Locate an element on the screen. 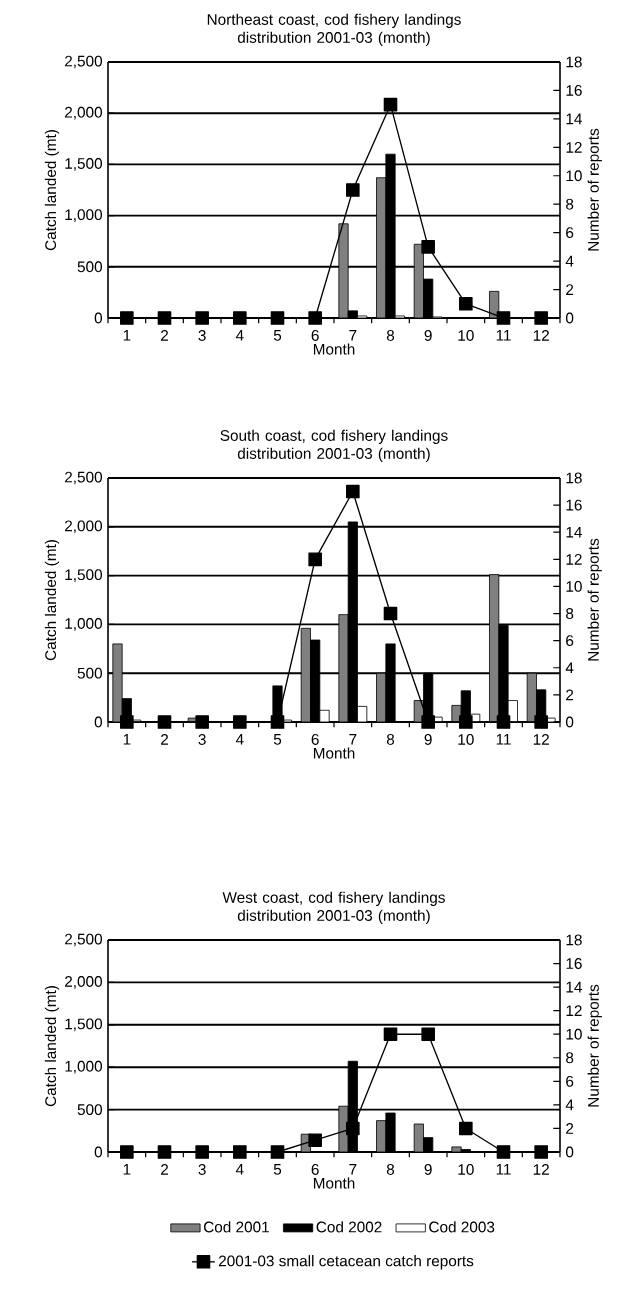 The height and width of the screenshot is (1300, 630). chart-title: South coast, cod fishery landings distribution 2001-03 (month) is located at coordinates (334, 445).